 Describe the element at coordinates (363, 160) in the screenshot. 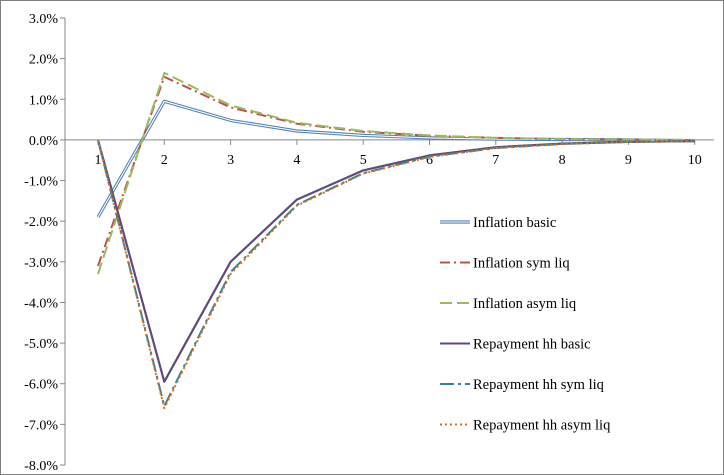

I see `x-tick-label: 5` at that location.